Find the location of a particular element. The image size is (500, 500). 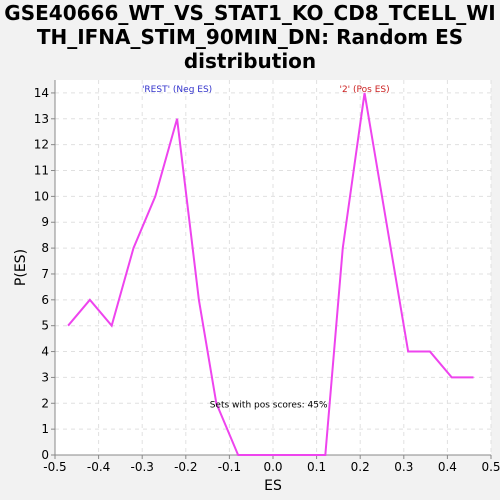

x-tick-label: -0.3 is located at coordinates (141, 467).